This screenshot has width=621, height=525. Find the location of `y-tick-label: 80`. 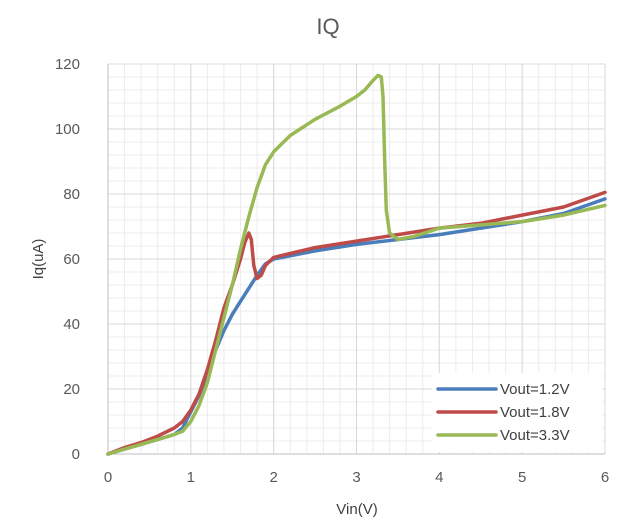

y-tick-label: 80 is located at coordinates (71, 194).